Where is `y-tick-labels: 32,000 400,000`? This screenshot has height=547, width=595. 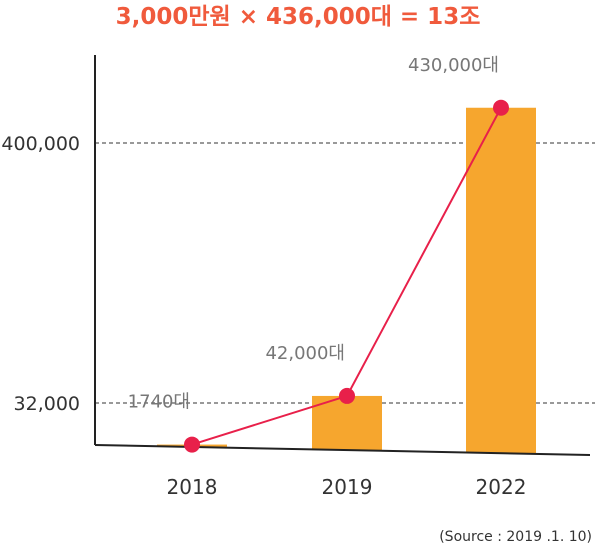
y-tick-labels: 32,000 400,000 is located at coordinates (40, 274).